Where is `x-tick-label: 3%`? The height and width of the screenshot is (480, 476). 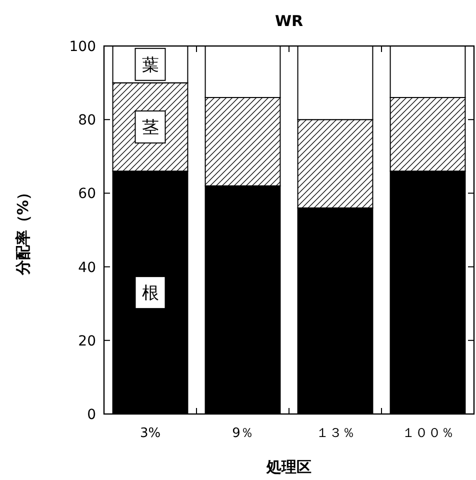
x-tick-label: 3% is located at coordinates (150, 433).